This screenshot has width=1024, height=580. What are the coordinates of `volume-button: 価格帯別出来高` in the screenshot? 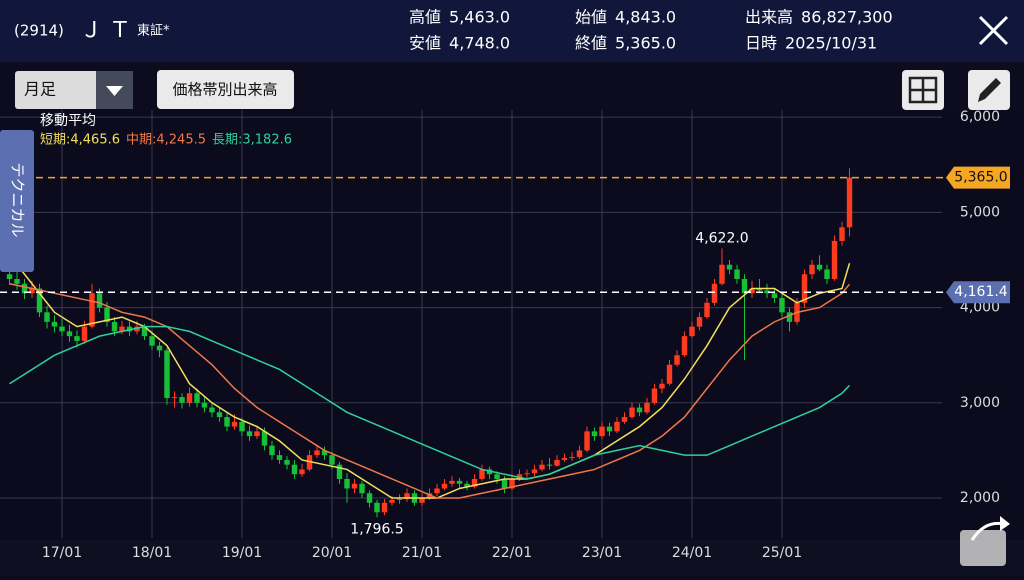 It's located at (225, 89).